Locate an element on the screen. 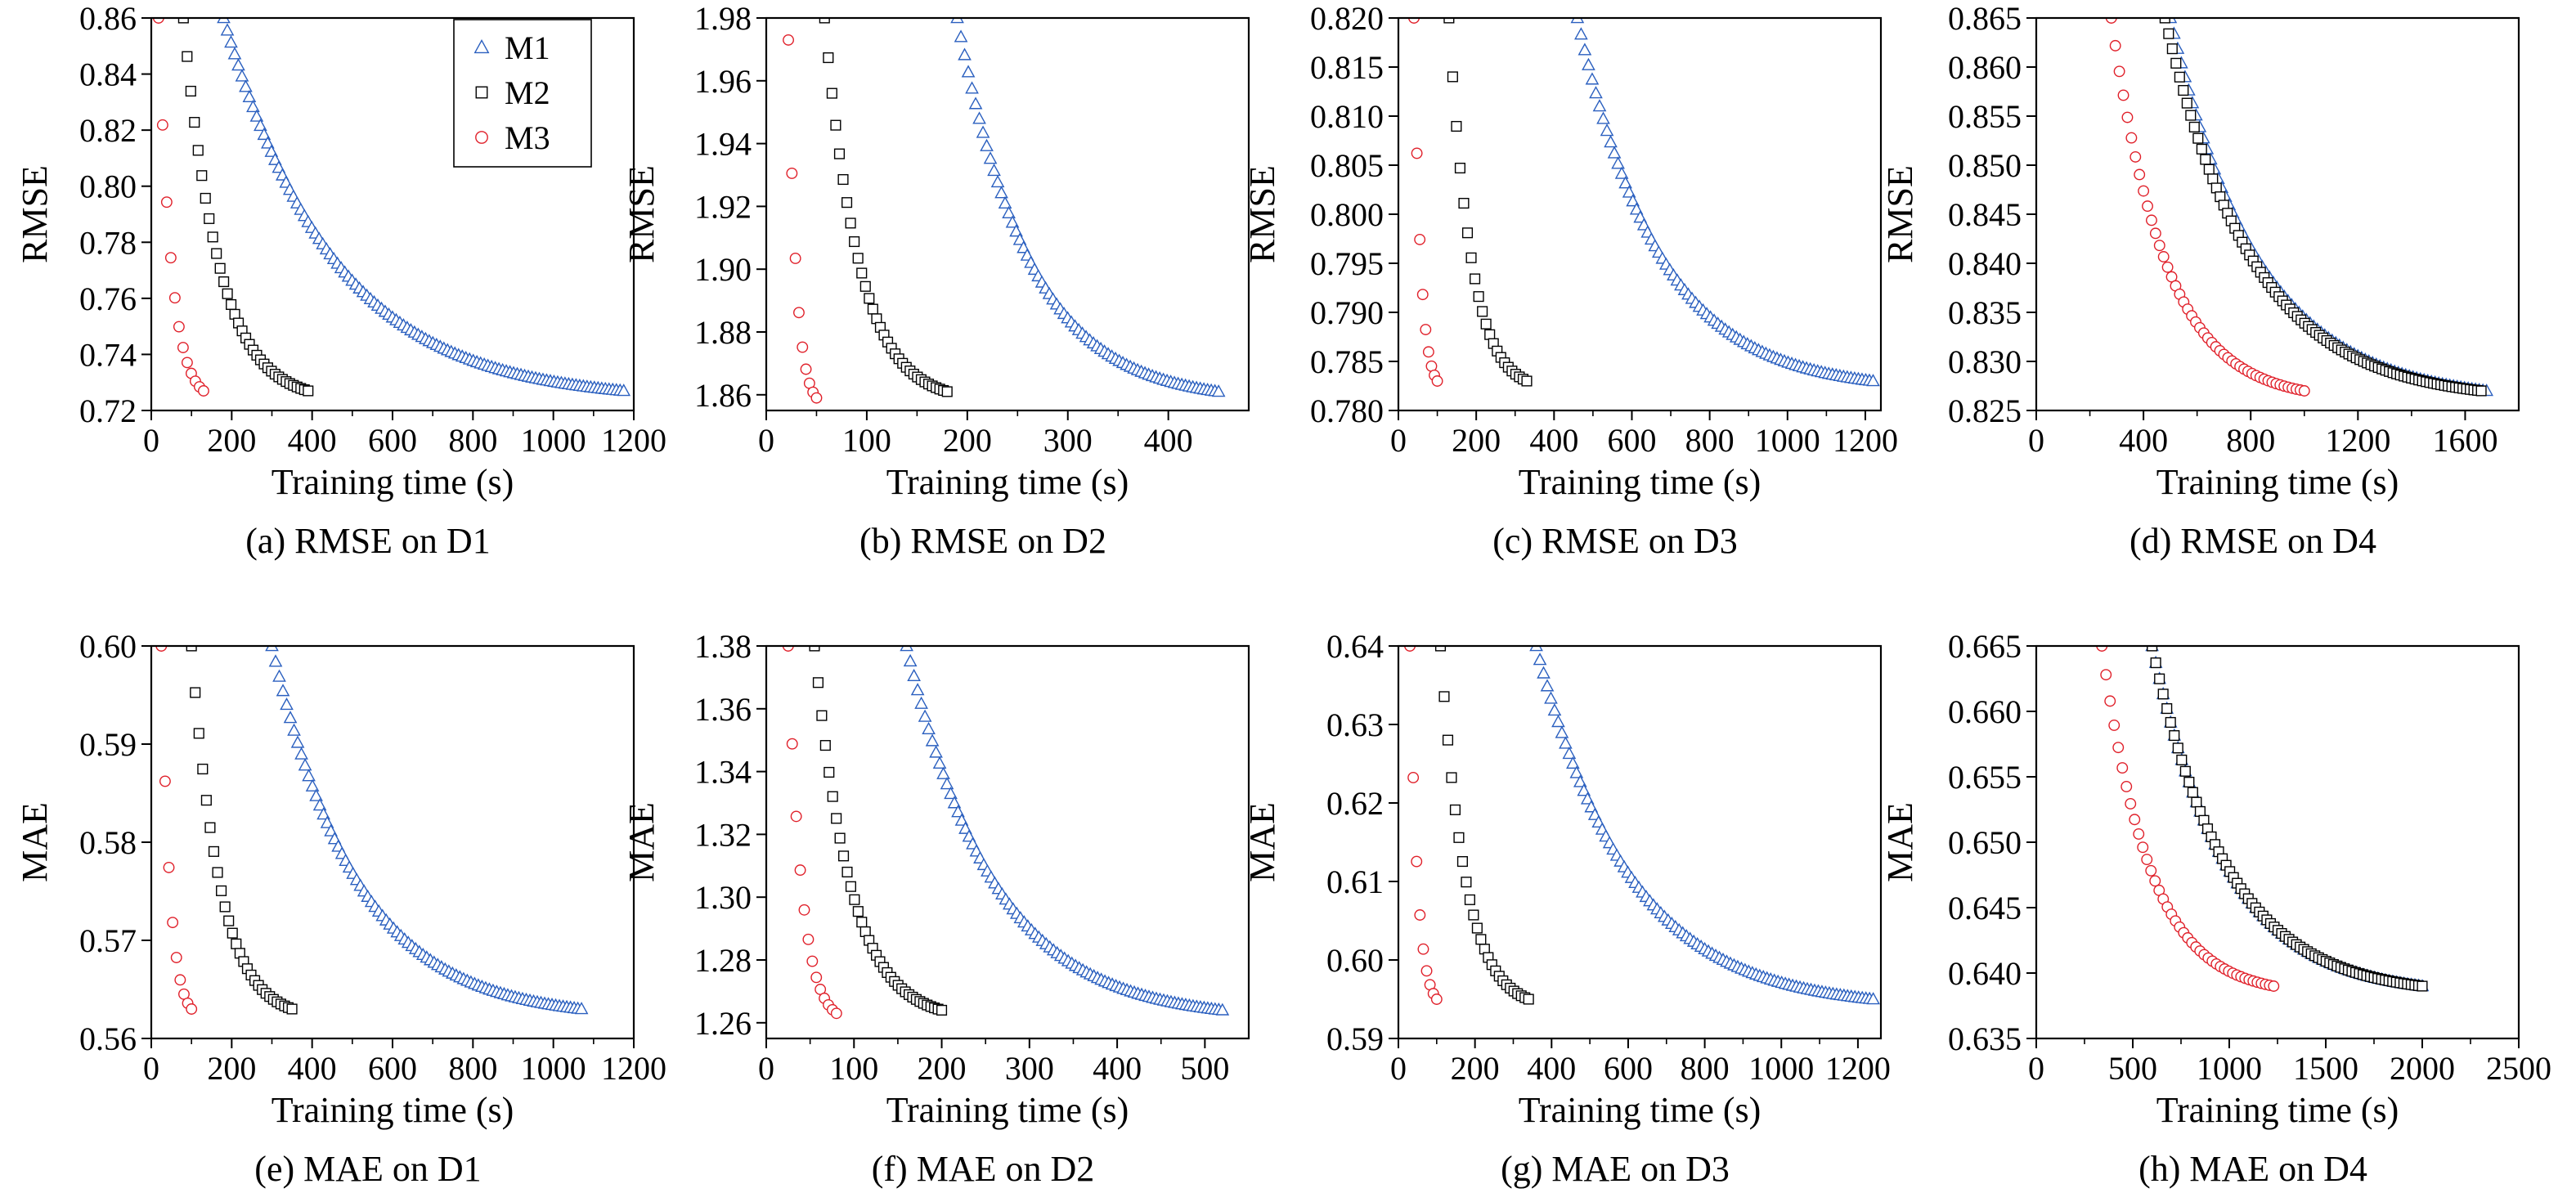  panel-caption: (f) MAE on D2 is located at coordinates (983, 1169).